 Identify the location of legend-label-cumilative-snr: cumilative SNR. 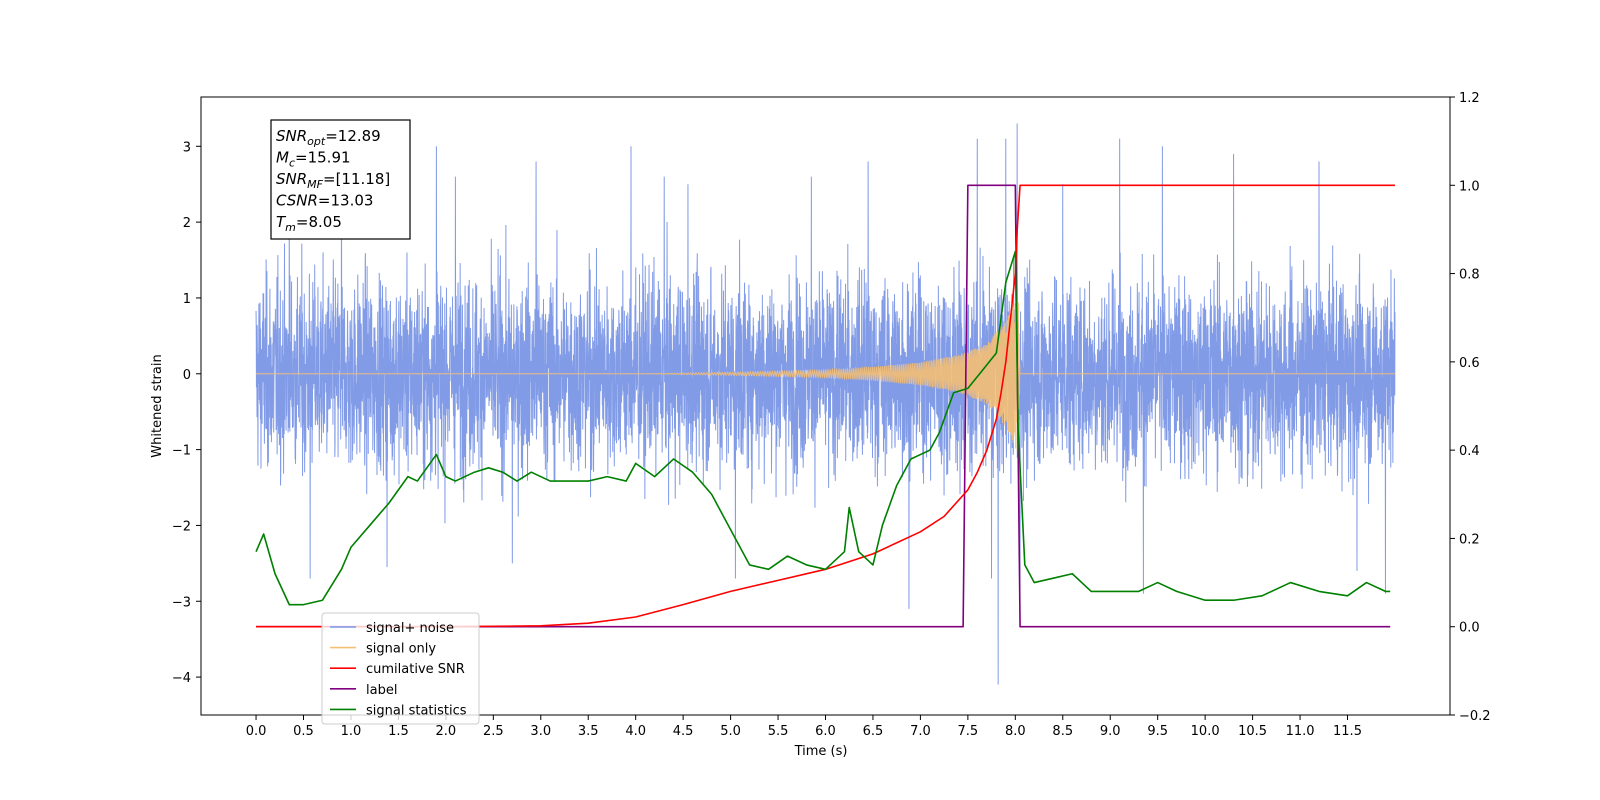
(415, 669).